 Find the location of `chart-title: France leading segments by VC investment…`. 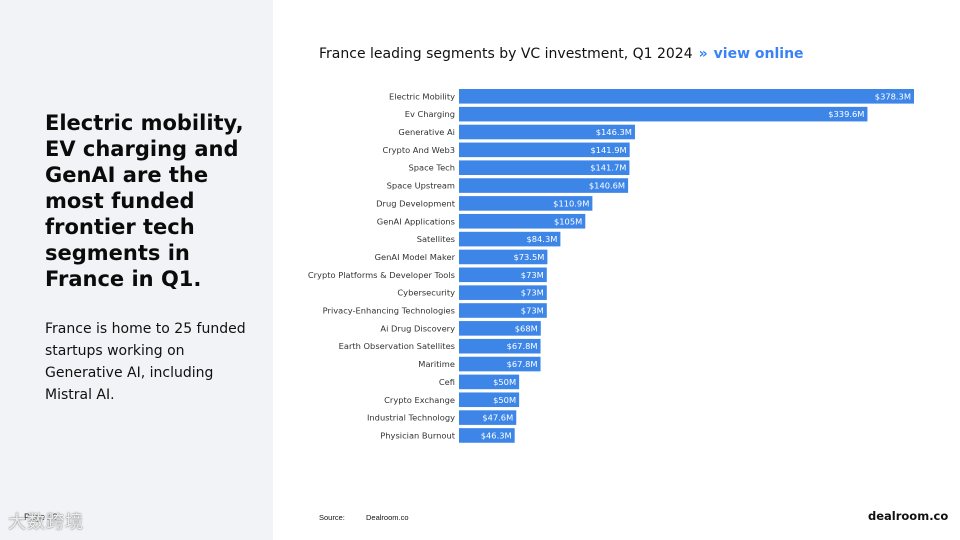

chart-title: France leading segments by VC investment… is located at coordinates (561, 54).